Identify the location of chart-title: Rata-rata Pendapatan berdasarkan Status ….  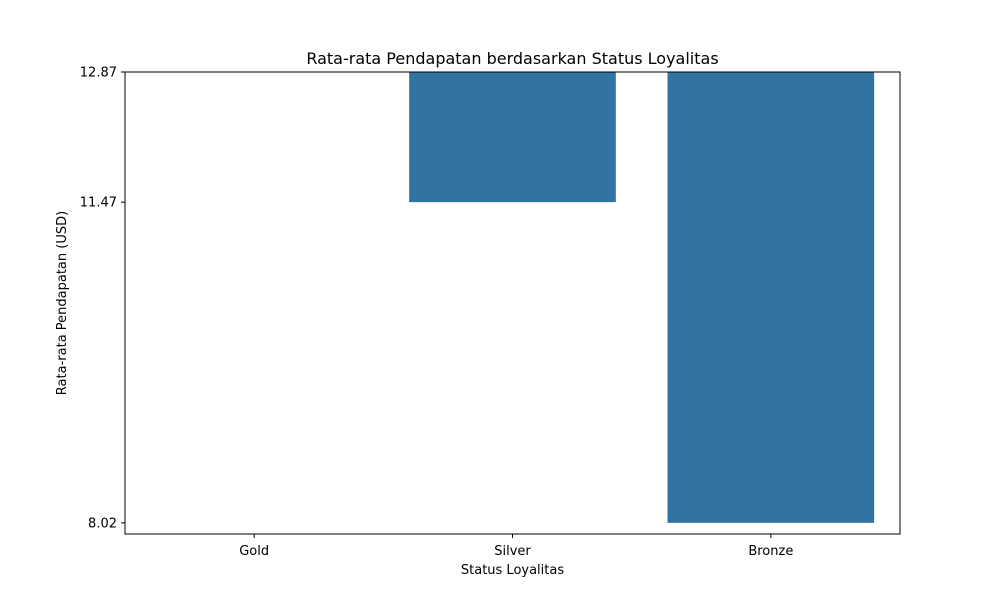
(512, 58).